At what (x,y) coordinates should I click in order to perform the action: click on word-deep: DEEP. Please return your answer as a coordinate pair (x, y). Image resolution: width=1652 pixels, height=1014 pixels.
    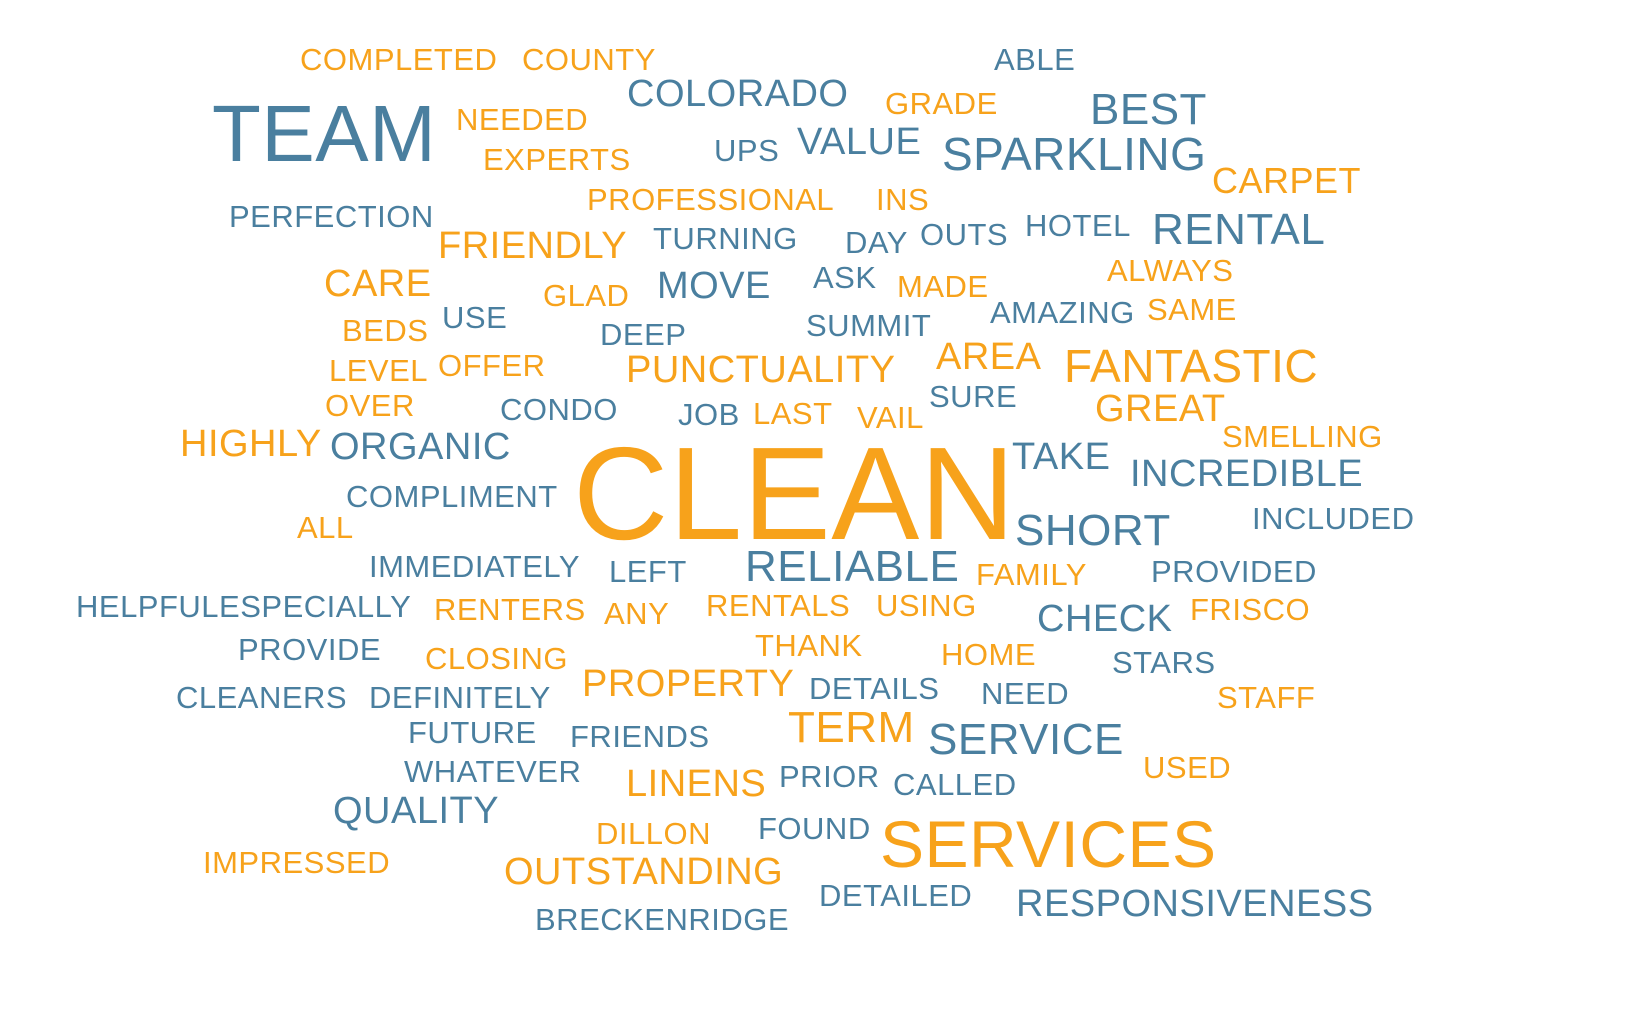
    Looking at the image, I should click on (643, 334).